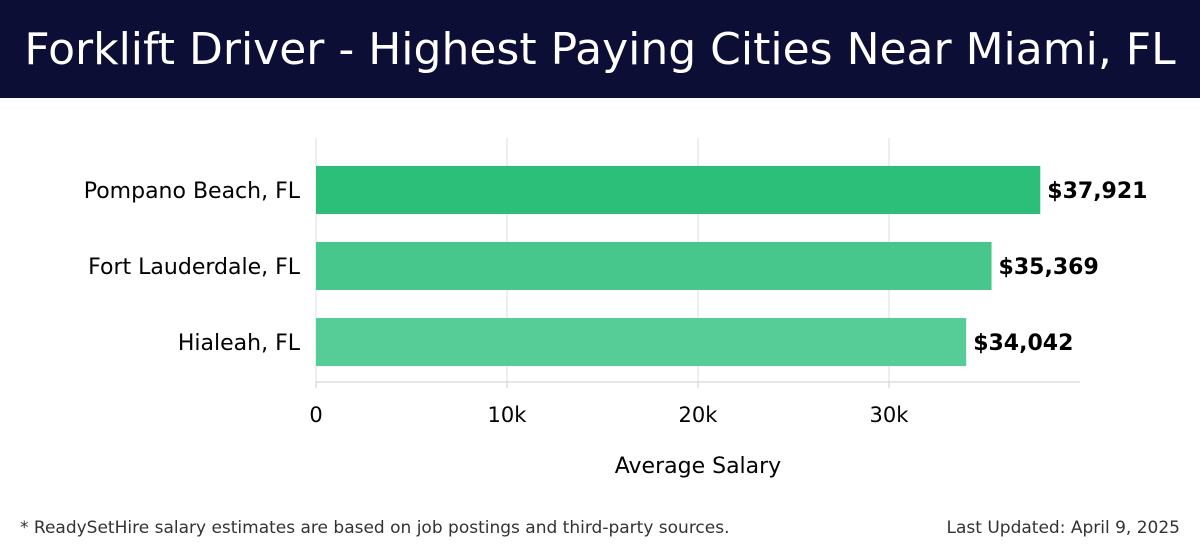  What do you see at coordinates (890, 415) in the screenshot?
I see `x-tick-label: 30k` at bounding box center [890, 415].